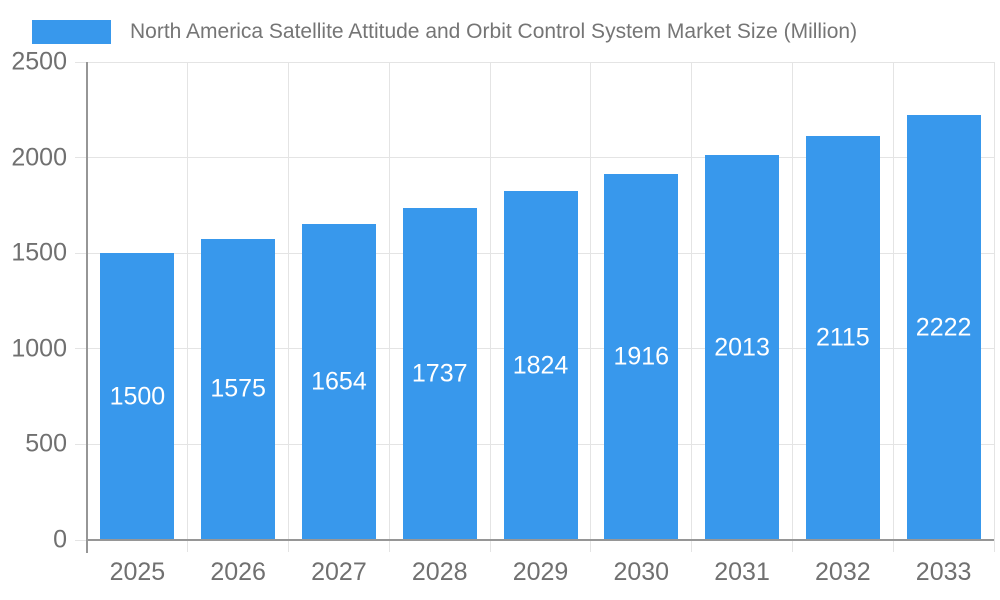 The image size is (1000, 600). Describe the element at coordinates (71, 32) in the screenshot. I see `legend-swatch` at that location.